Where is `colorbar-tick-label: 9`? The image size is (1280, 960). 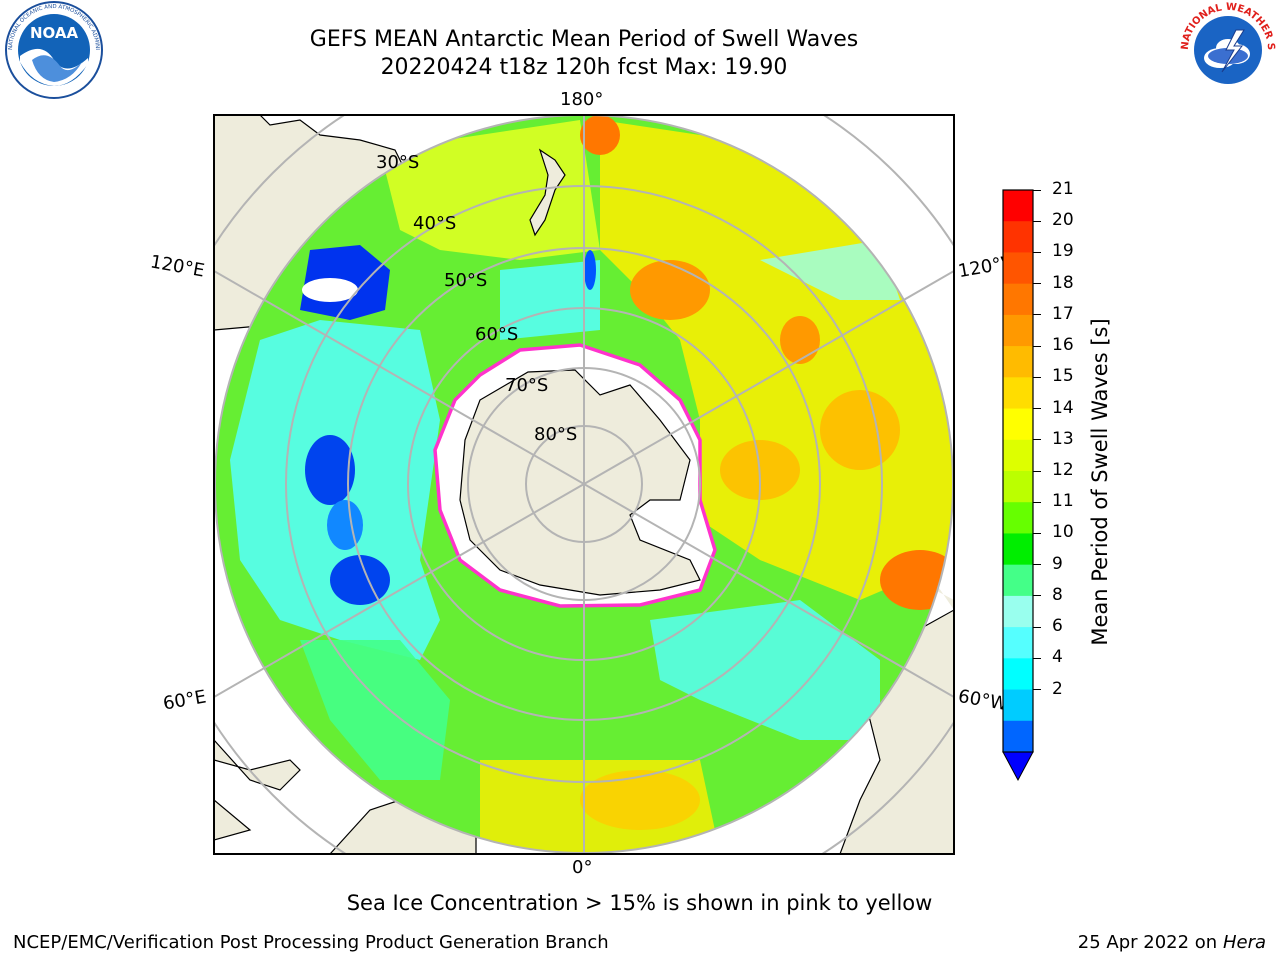 colorbar-tick-label: 9 is located at coordinates (1057, 563).